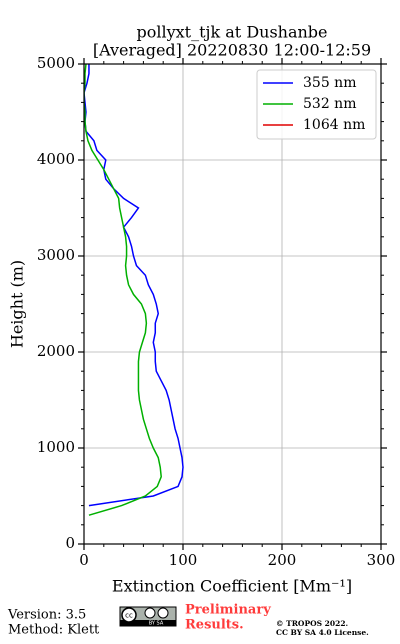 Image resolution: width=400 pixels, height=644 pixels. I want to click on chart-title: pollyxt_tjk at Dushanbe, so click(231, 32).